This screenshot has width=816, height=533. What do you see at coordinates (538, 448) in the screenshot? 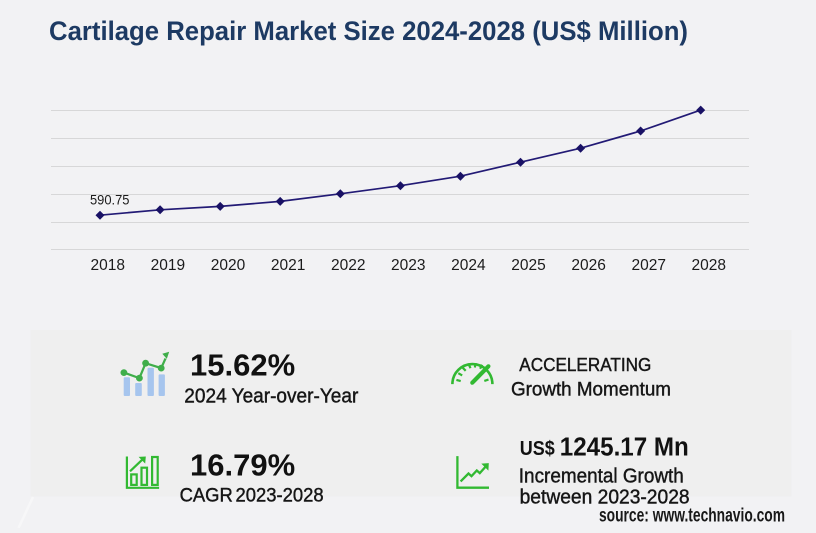
I see `svg-text: US$` at bounding box center [538, 448].